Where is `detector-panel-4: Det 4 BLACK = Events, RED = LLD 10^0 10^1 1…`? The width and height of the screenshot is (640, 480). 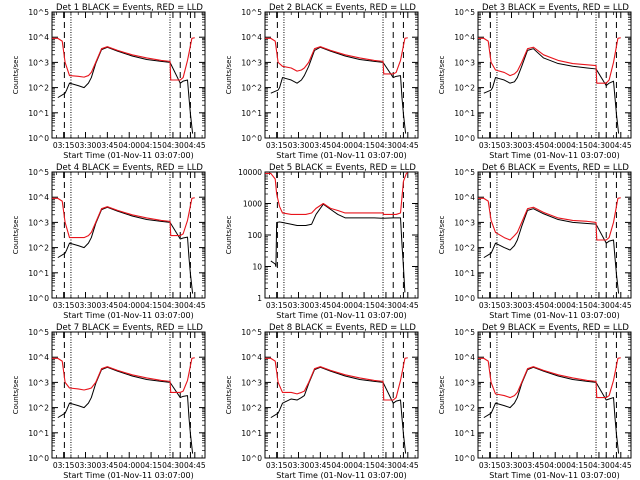
detector-panel-4: Det 4 BLACK = Events, RED = LLD 10^0 10^1 1… is located at coordinates (106, 240).